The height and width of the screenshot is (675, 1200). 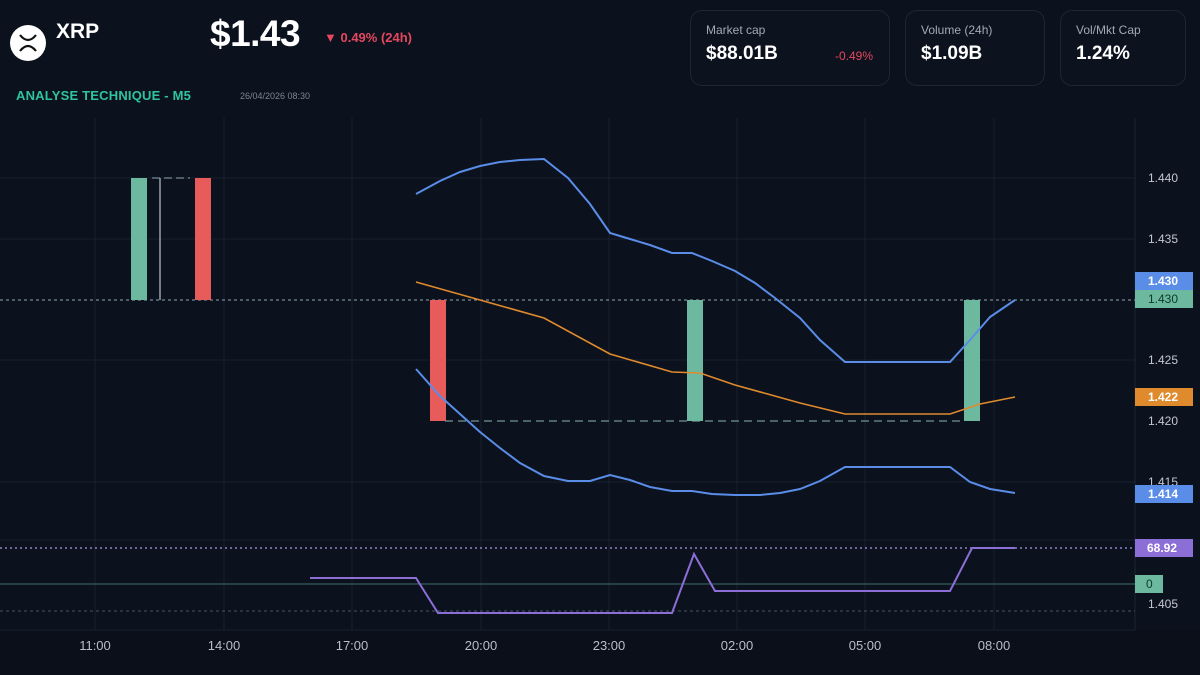 What do you see at coordinates (994, 645) in the screenshot?
I see `svg-text: 08:00` at bounding box center [994, 645].